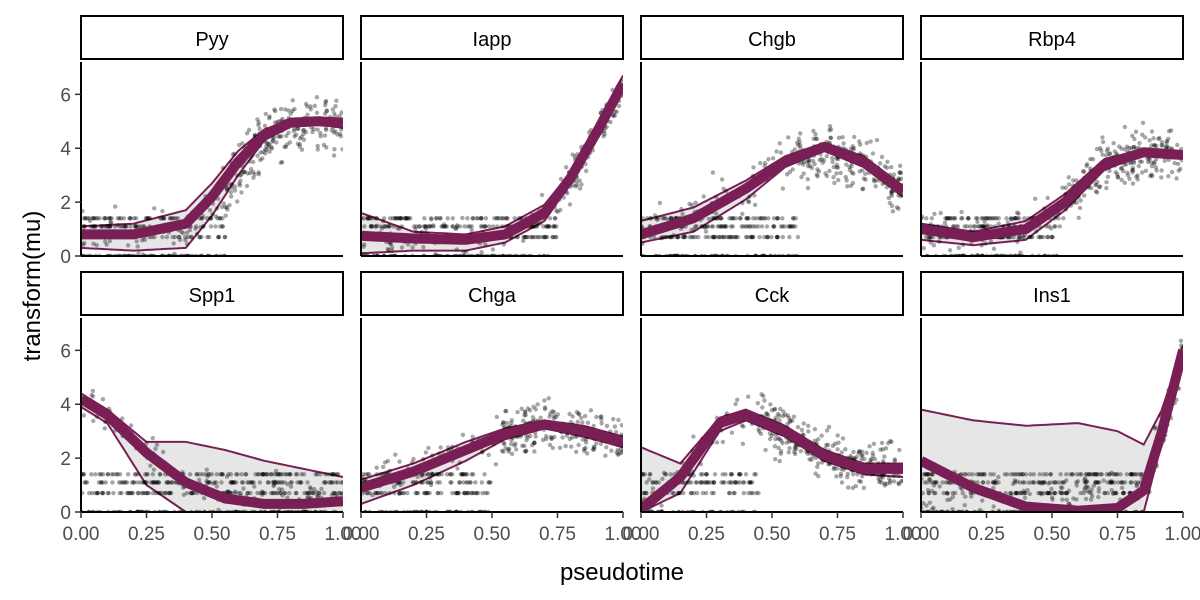 This screenshot has width=1200, height=600. Describe the element at coordinates (65, 149) in the screenshot. I see `y-tick-label: 4` at that location.